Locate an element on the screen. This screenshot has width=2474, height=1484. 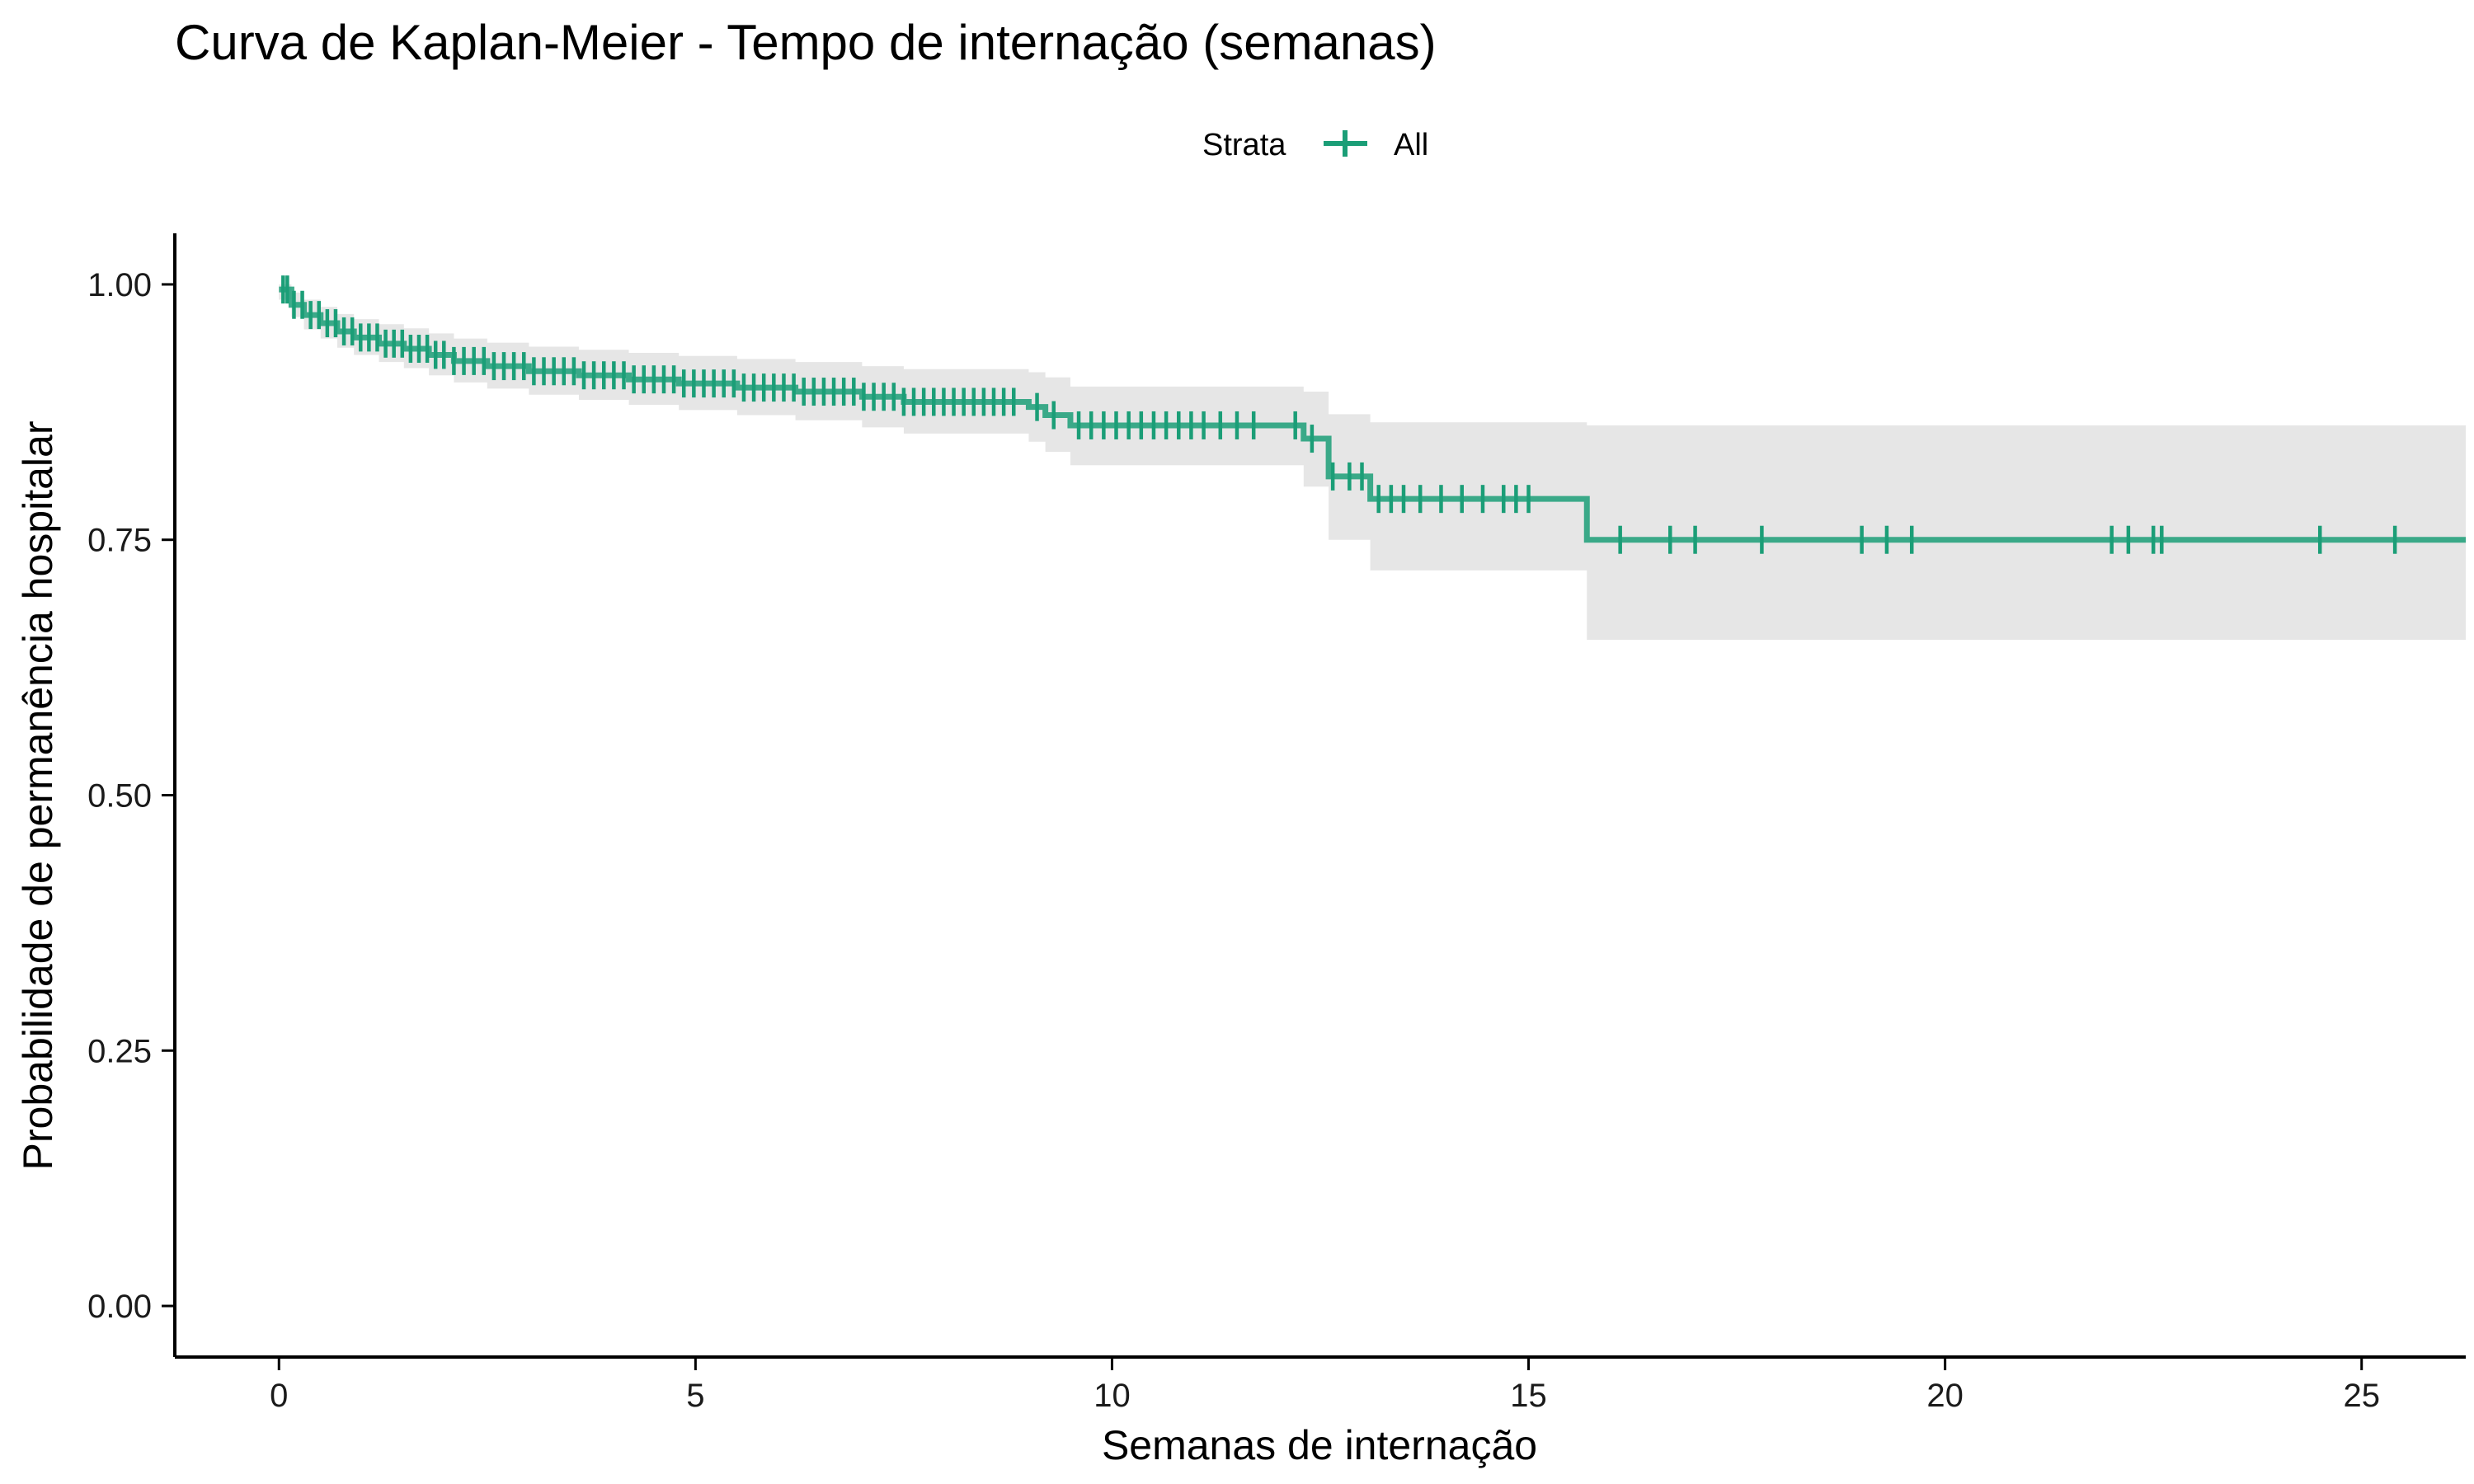
y-tick-label: 0.50 is located at coordinates (119, 796).